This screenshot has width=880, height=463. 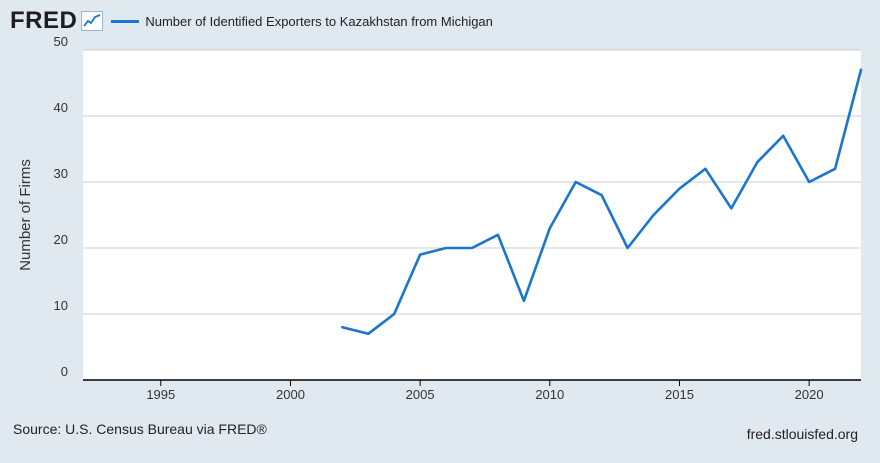 I want to click on site-link: fred.stlouisfed.org, so click(x=802, y=434).